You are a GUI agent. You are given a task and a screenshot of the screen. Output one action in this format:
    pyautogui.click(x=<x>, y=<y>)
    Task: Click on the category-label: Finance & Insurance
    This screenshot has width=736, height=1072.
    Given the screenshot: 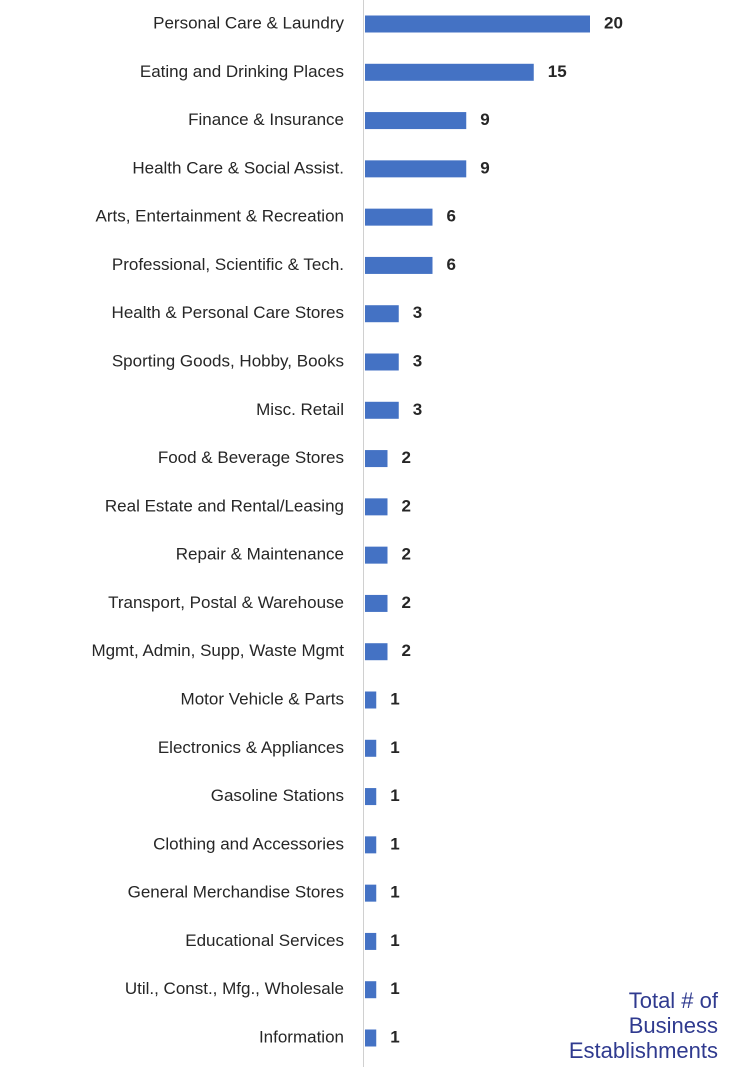 What is the action you would take?
    pyautogui.click(x=266, y=119)
    